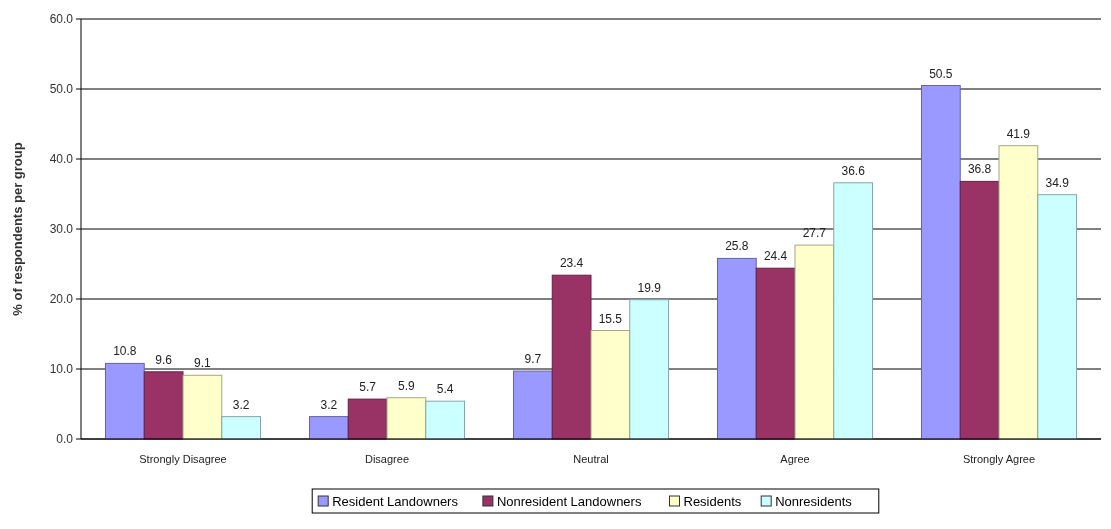 This screenshot has width=1111, height=529. I want to click on data-label: 23.4, so click(571, 263).